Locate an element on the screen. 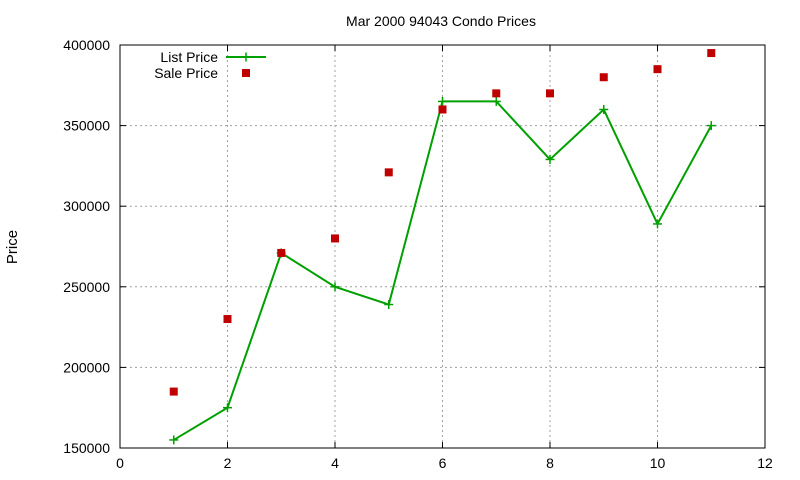 The image size is (800, 480). y-tick-label: 150000 is located at coordinates (86, 448).